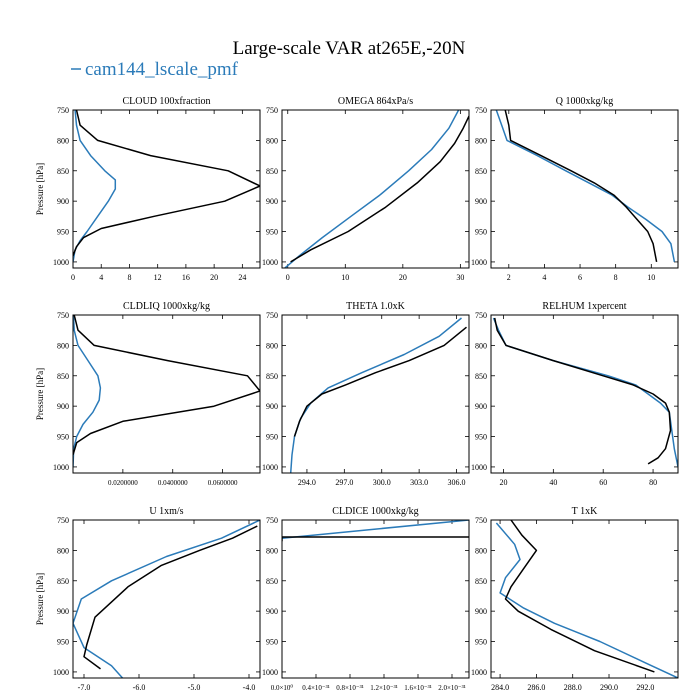 The height and width of the screenshot is (700, 700). What do you see at coordinates (166, 511) in the screenshot?
I see `panel-title: U 1xm/s` at bounding box center [166, 511].